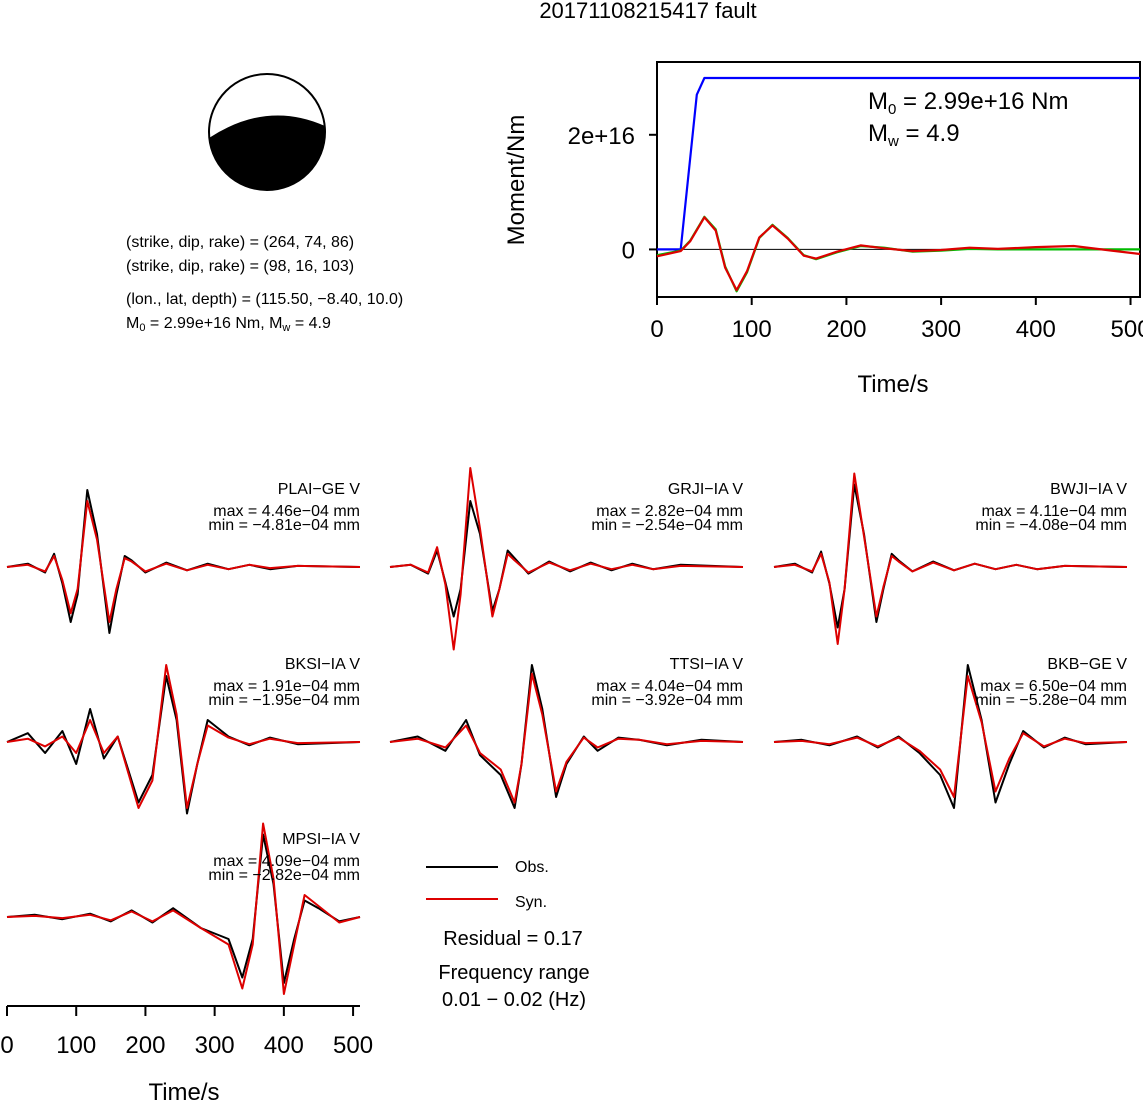 This screenshot has height=1104, width=1143. Describe the element at coordinates (284, 875) in the screenshot. I see `station-min: min = −2.82e−04 mm` at that location.